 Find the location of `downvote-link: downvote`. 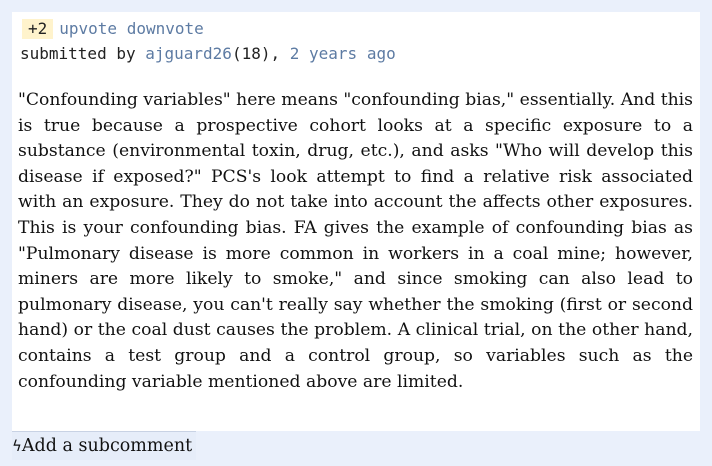

downvote-link: downvote is located at coordinates (165, 28).